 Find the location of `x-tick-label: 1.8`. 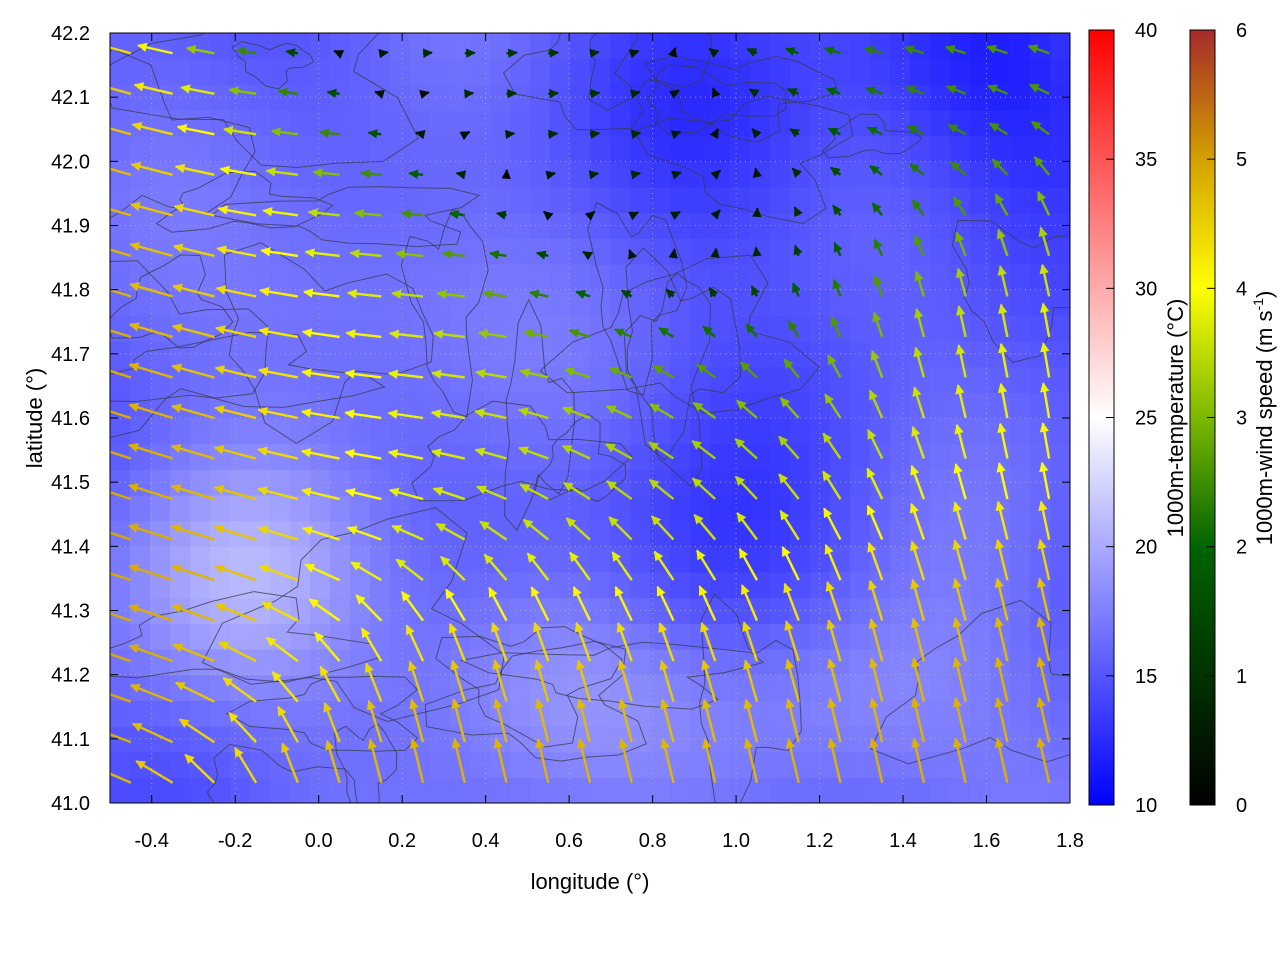

x-tick-label: 1.8 is located at coordinates (1070, 841).